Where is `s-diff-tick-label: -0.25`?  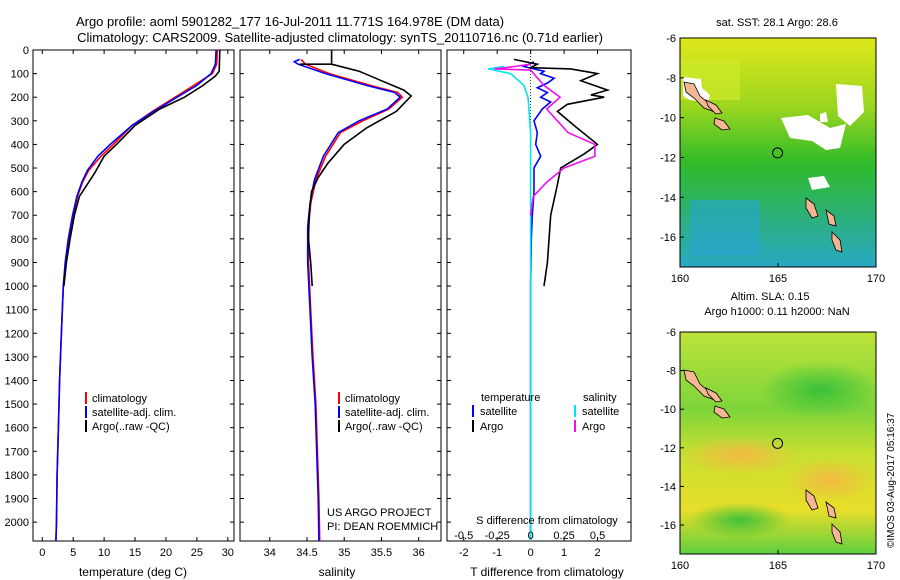
s-diff-tick-label: -0.25 is located at coordinates (497, 536).